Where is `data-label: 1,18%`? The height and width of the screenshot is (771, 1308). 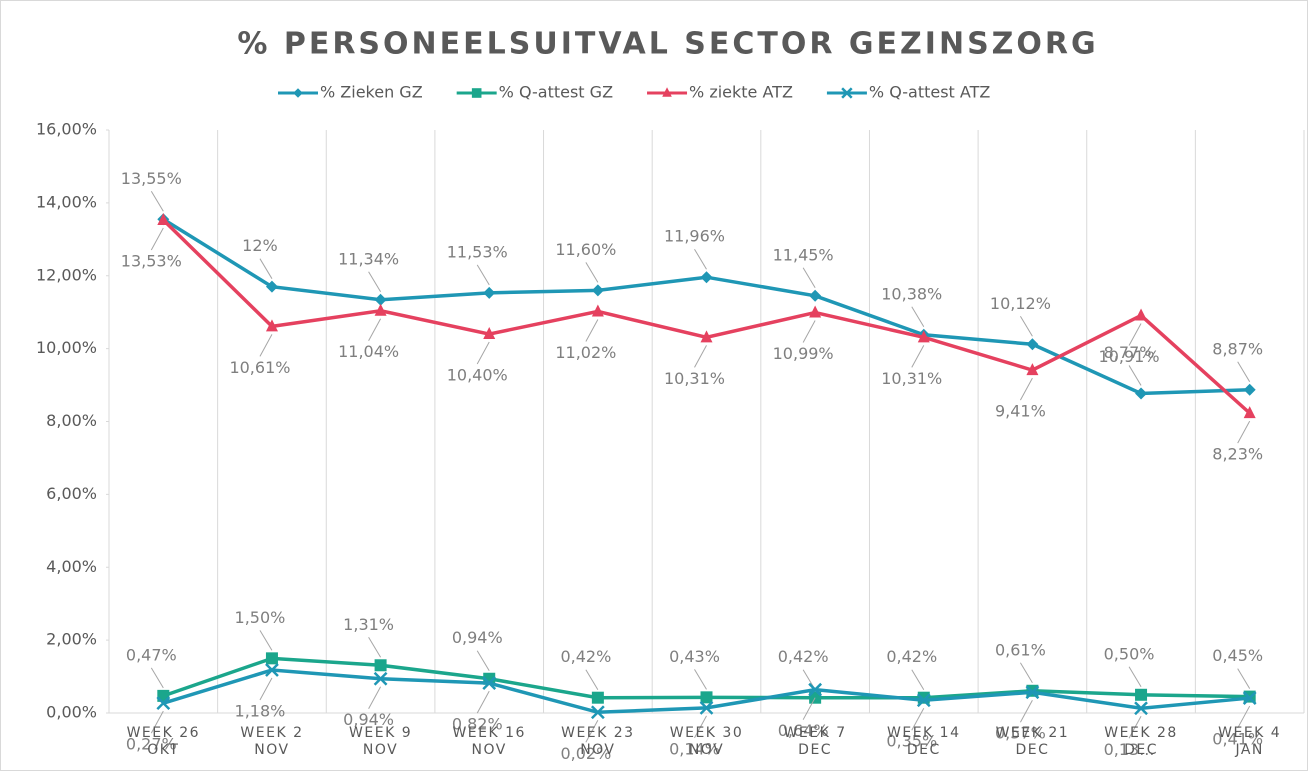 data-label: 1,18% is located at coordinates (260, 711).